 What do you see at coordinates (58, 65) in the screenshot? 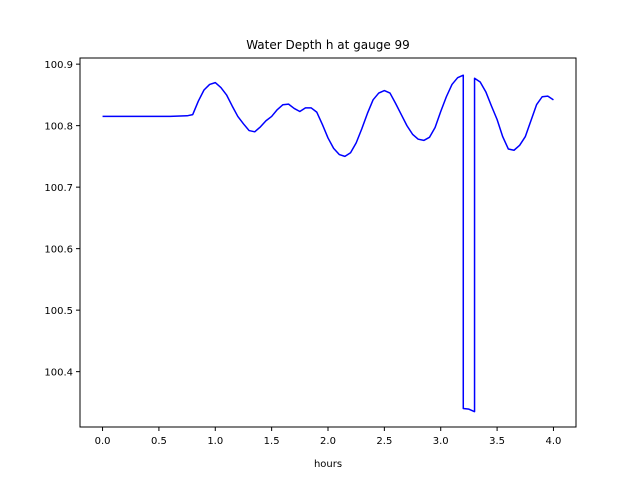
I see `y-tick-label: 100.9` at bounding box center [58, 65].